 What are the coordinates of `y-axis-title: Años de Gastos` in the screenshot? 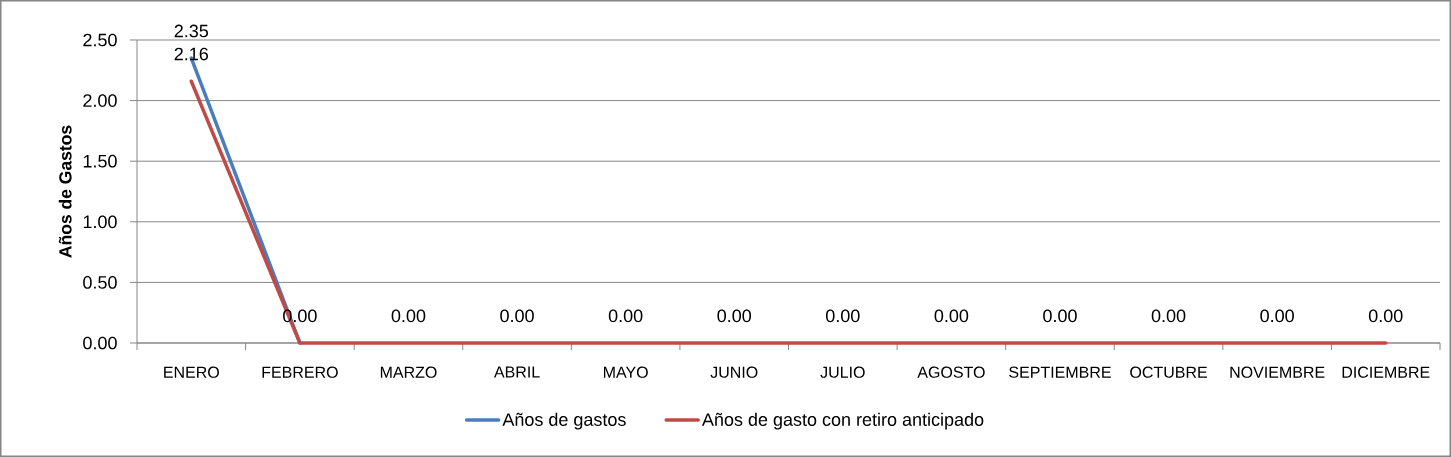 It's located at (65, 191).